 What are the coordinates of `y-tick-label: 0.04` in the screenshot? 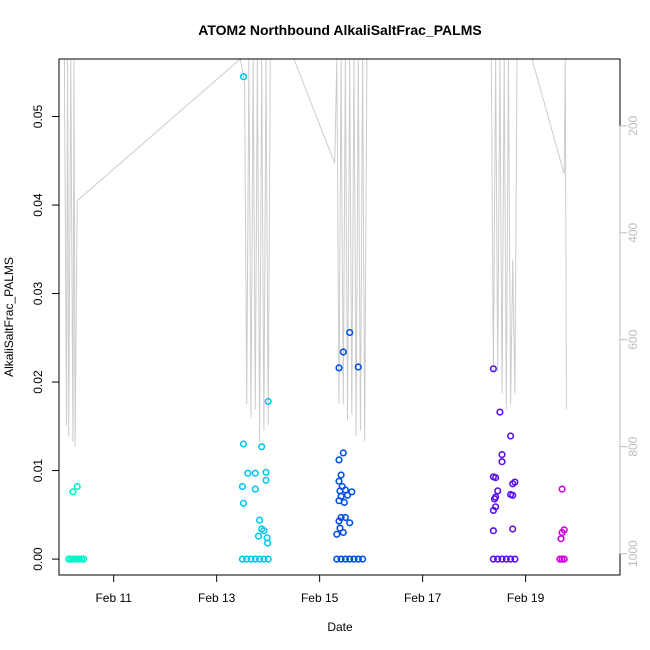 It's located at (38, 205).